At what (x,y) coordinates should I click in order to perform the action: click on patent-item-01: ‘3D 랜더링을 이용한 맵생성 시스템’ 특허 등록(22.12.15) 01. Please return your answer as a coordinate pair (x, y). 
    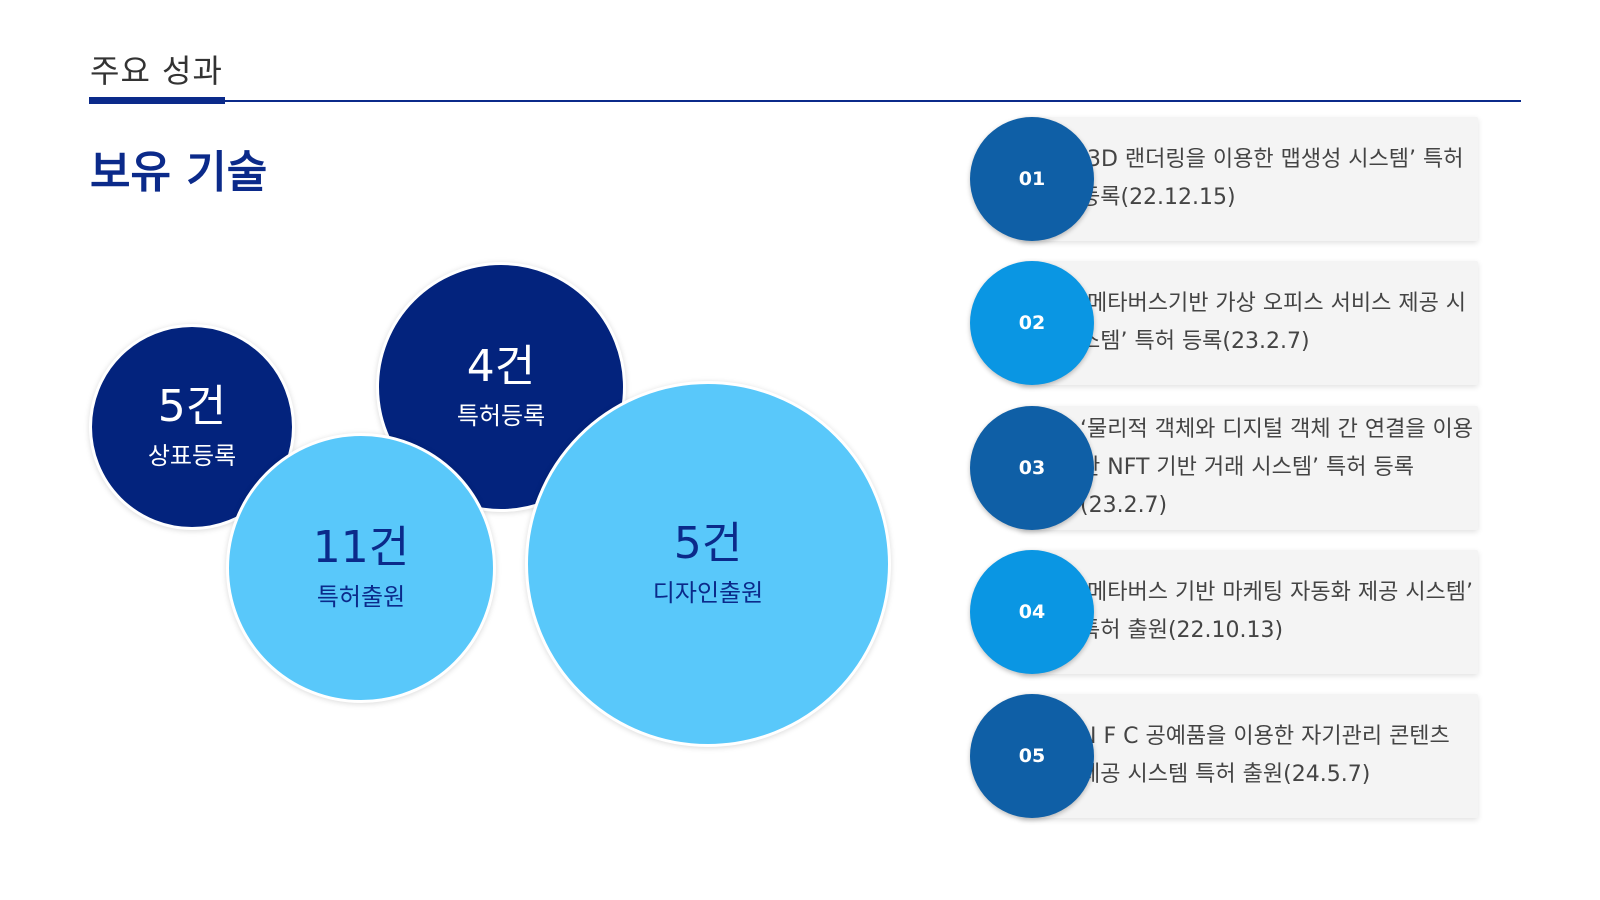
    Looking at the image, I should click on (1224, 179).